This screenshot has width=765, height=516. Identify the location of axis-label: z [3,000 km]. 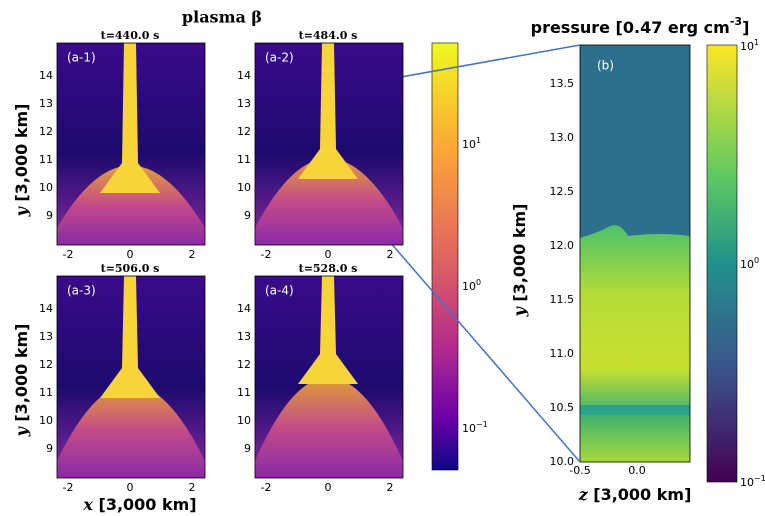
(635, 494).